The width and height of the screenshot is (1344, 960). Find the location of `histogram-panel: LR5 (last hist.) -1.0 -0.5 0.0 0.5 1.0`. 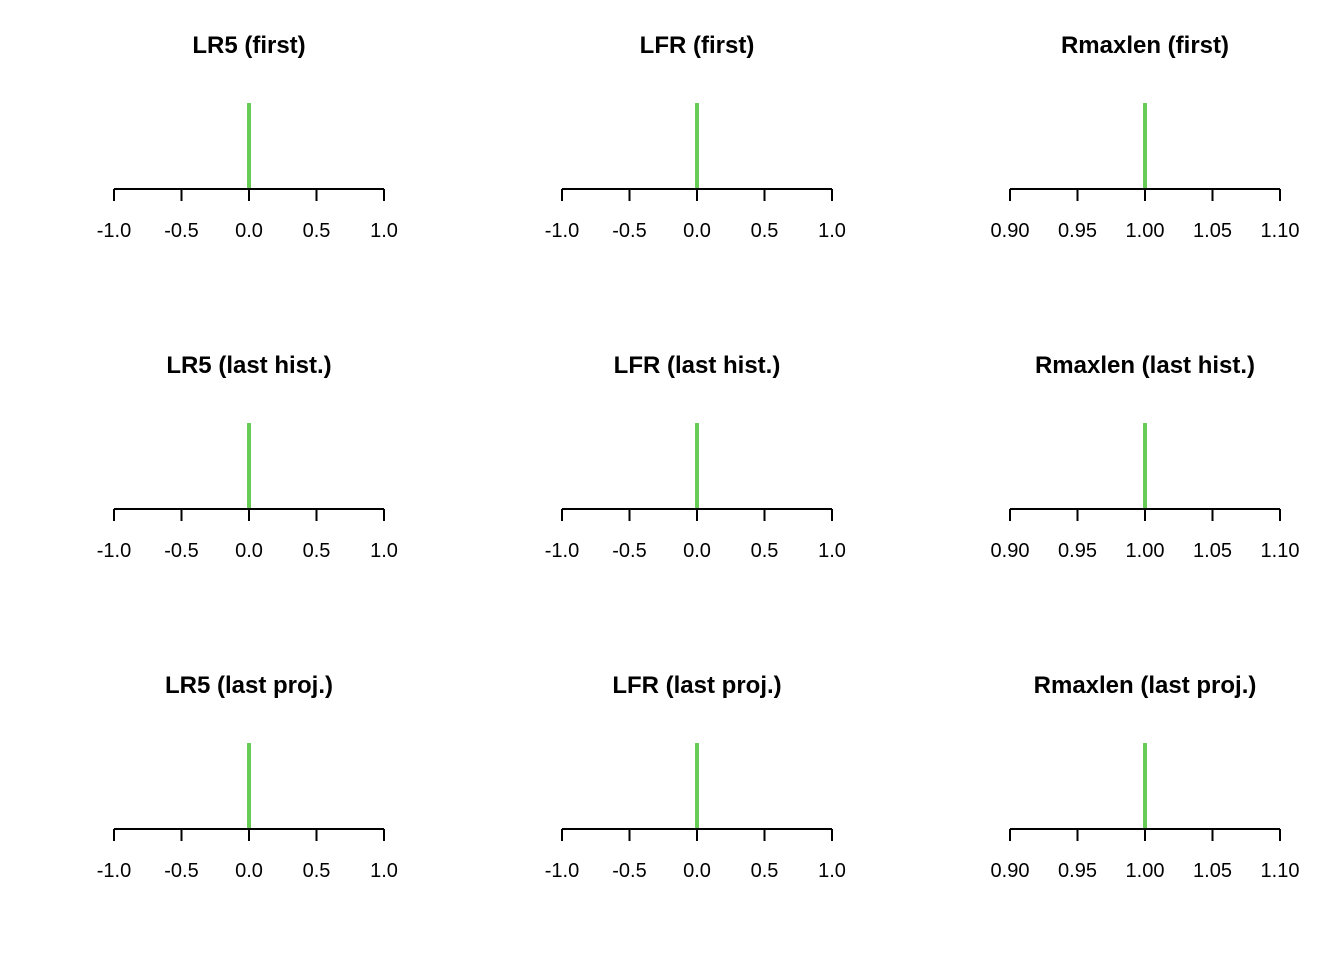

histogram-panel: LR5 (last hist.) -1.0 -0.5 0.0 0.5 1.0 is located at coordinates (247, 457).